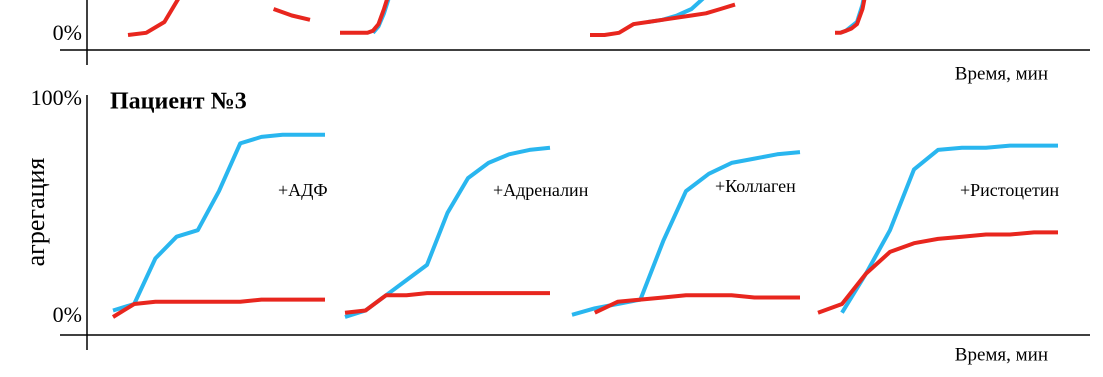 This screenshot has width=1103, height=377. I want to click on annotation: +Ристоцетин, so click(1010, 190).